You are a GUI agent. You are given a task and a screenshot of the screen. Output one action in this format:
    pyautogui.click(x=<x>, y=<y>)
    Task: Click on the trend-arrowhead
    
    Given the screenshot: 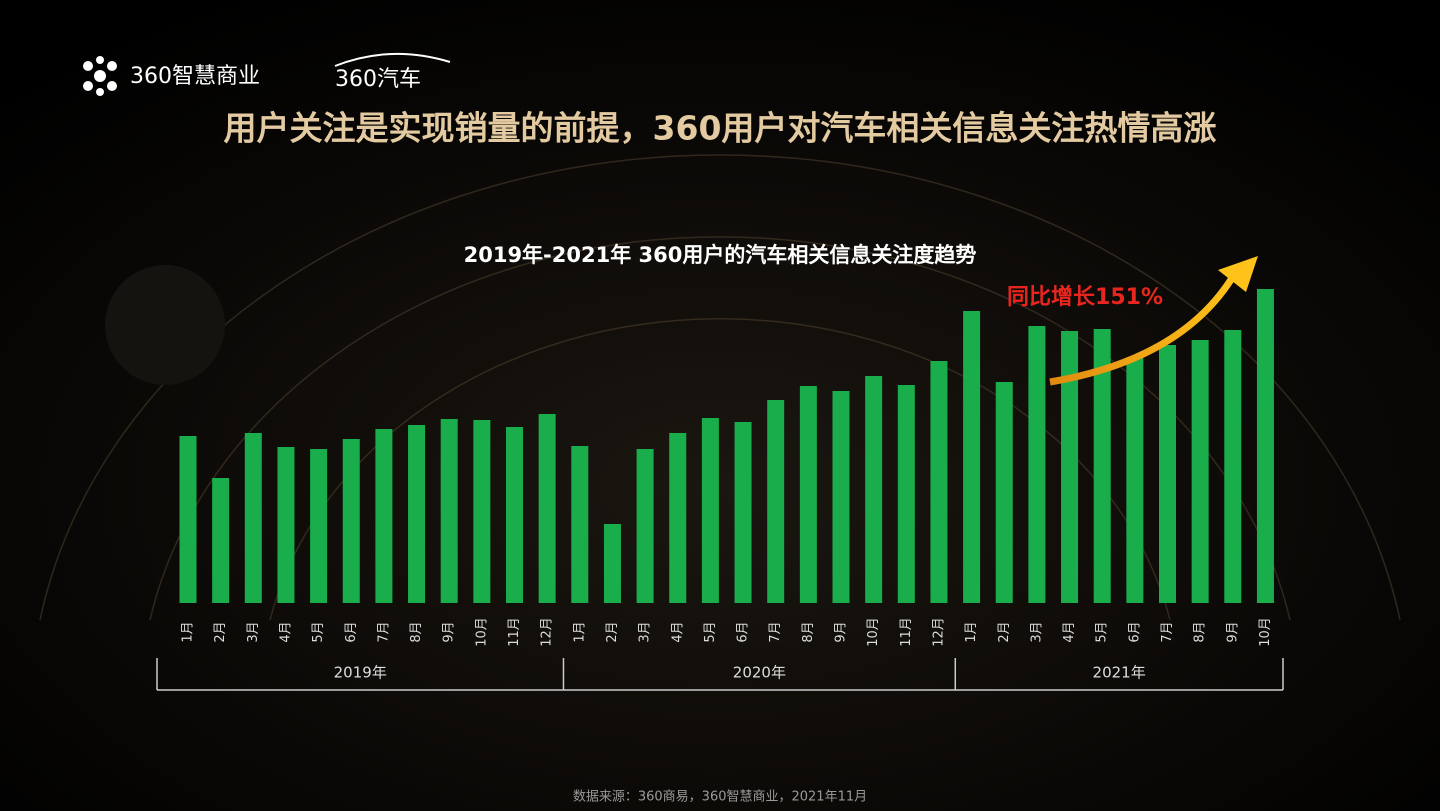 What is the action you would take?
    pyautogui.click(x=1238, y=274)
    